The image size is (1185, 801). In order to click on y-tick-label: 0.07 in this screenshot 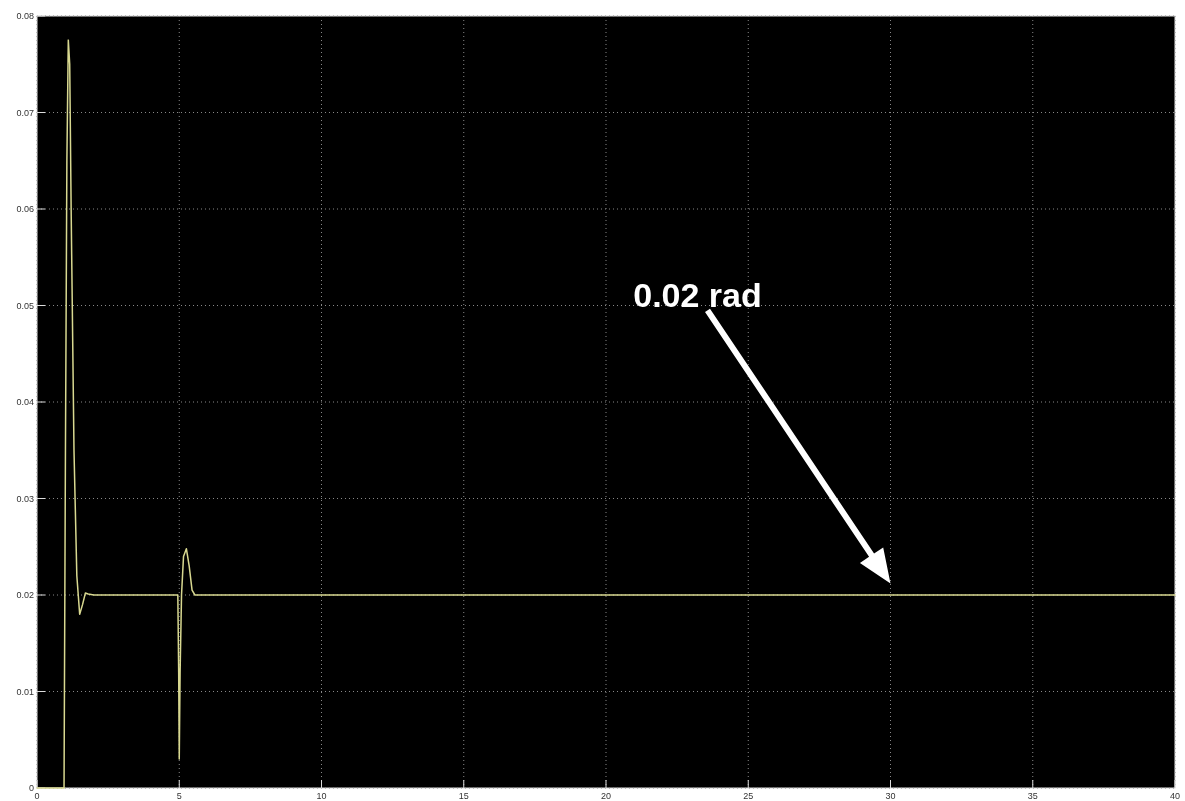, I will do `click(25, 112)`.